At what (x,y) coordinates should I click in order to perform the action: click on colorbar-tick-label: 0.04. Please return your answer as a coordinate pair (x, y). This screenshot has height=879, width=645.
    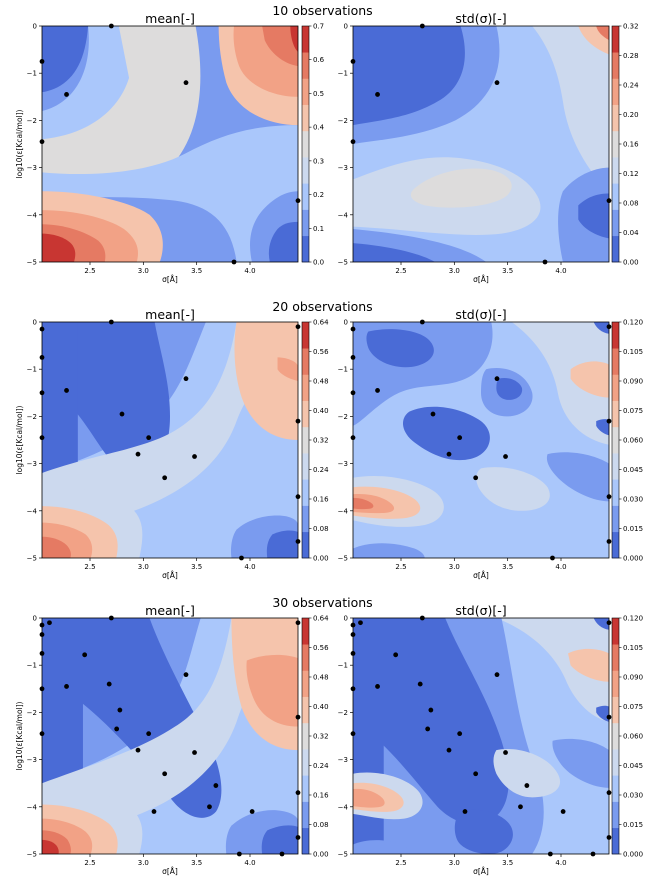
    Looking at the image, I should click on (631, 233).